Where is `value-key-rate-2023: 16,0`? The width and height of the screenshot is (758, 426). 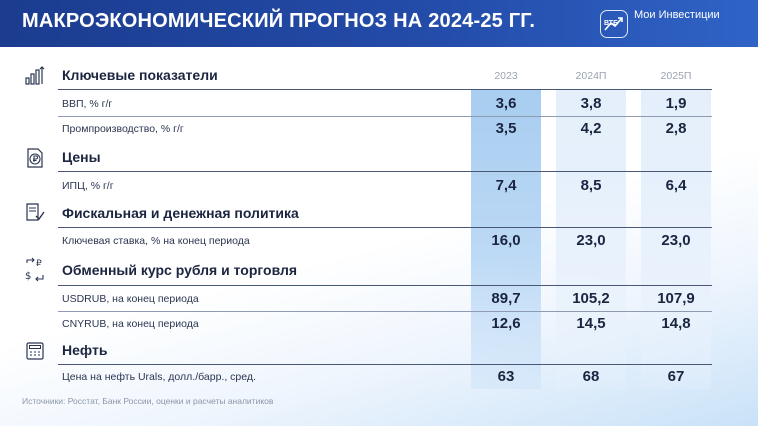
value-key-rate-2023: 16,0 is located at coordinates (506, 240).